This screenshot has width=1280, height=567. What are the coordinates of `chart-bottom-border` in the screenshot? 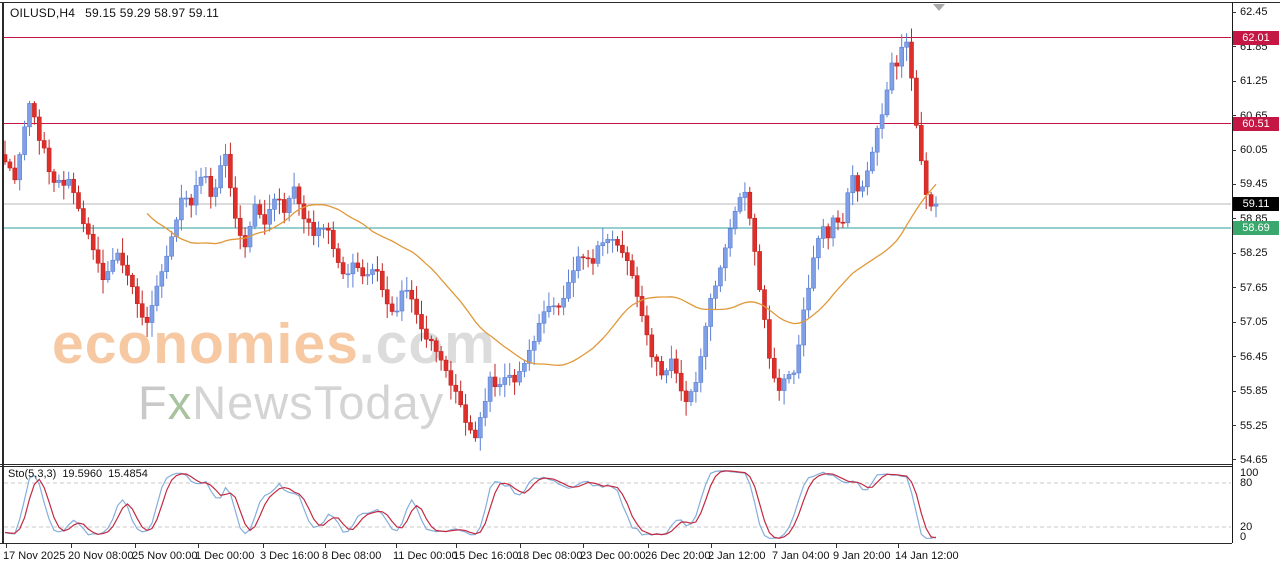 It's located at (616, 543).